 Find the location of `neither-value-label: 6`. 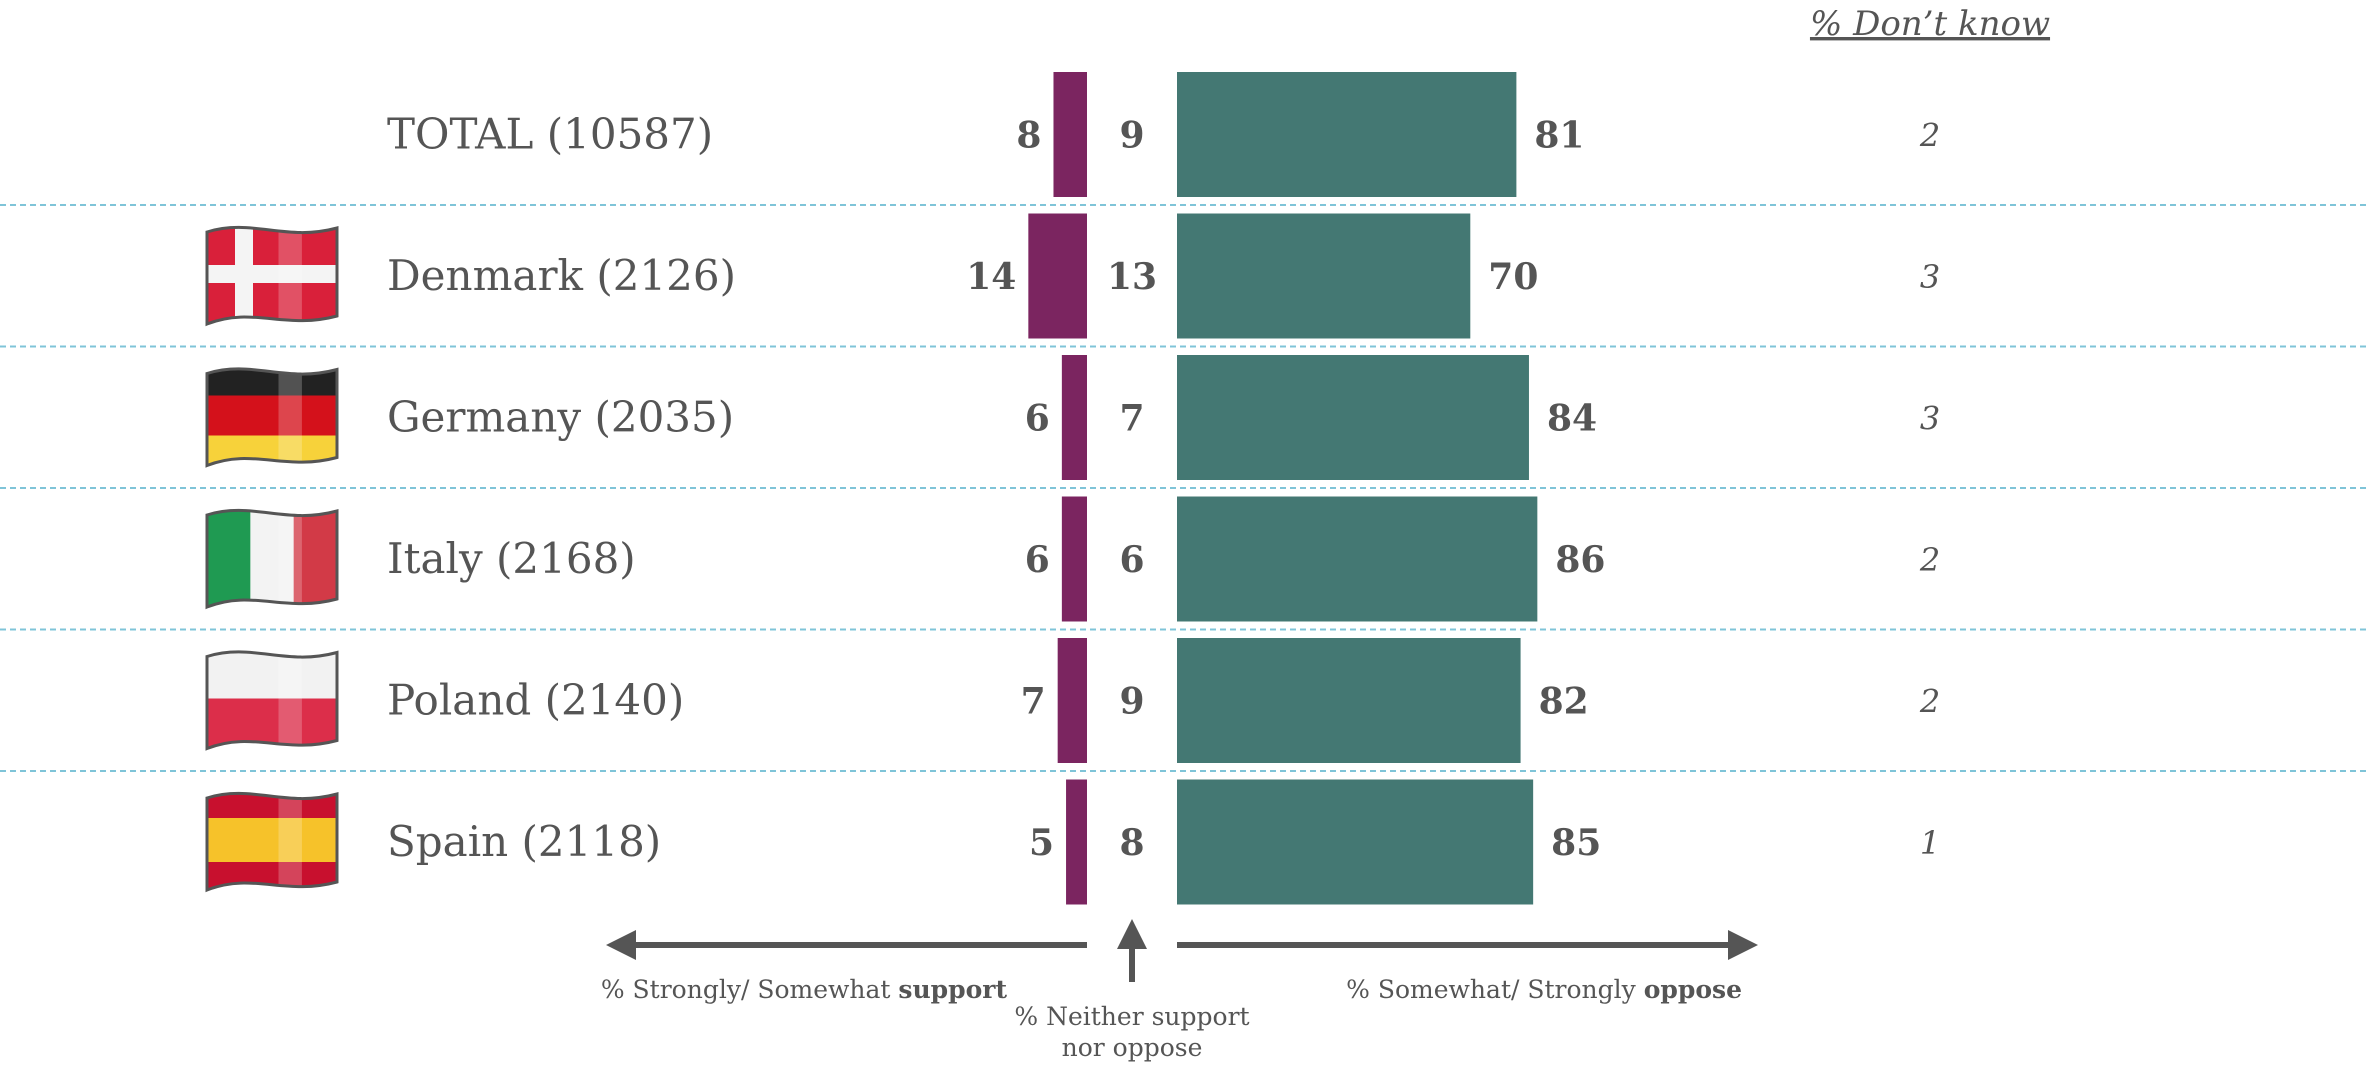

neither-value-label: 6 is located at coordinates (1131, 560).